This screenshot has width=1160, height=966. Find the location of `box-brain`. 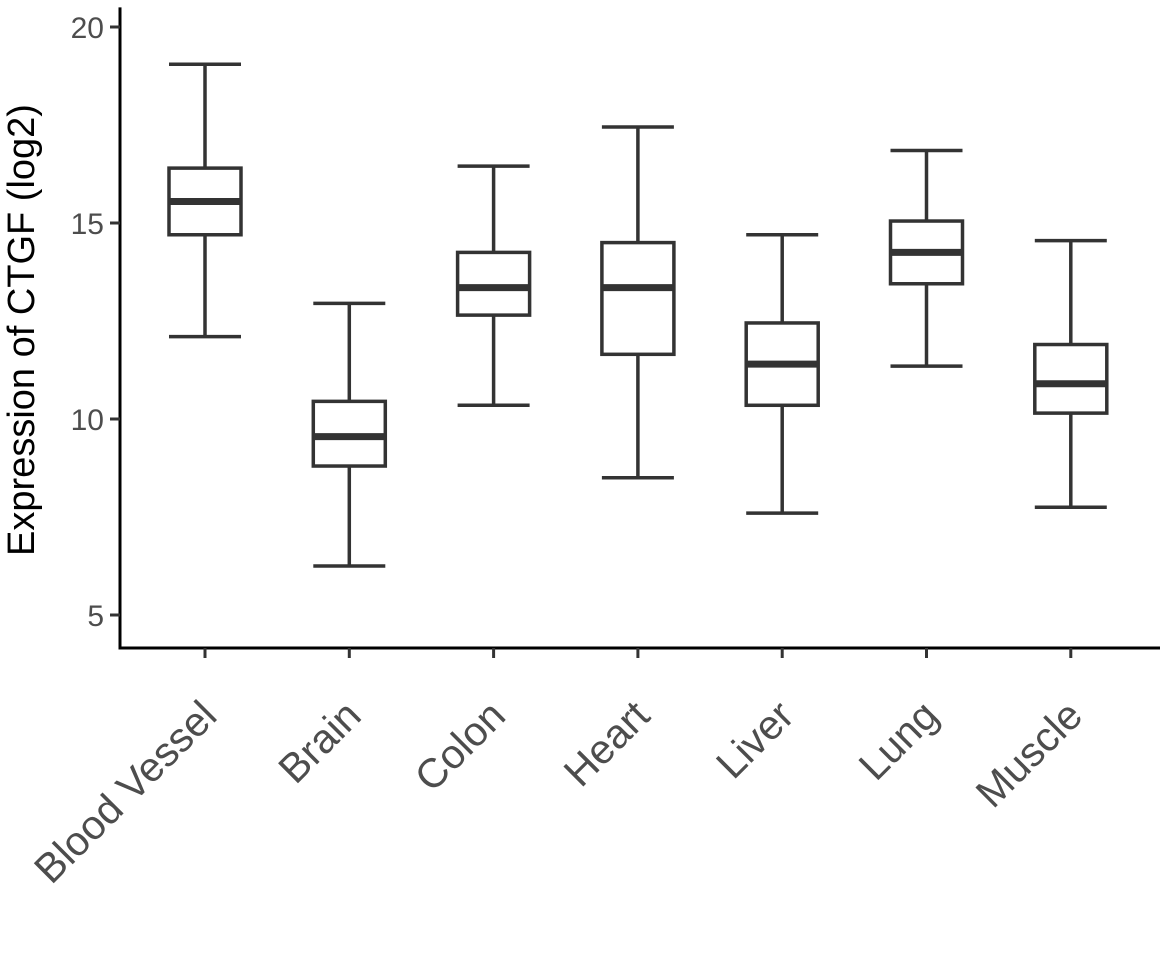

box-brain is located at coordinates (349, 434).